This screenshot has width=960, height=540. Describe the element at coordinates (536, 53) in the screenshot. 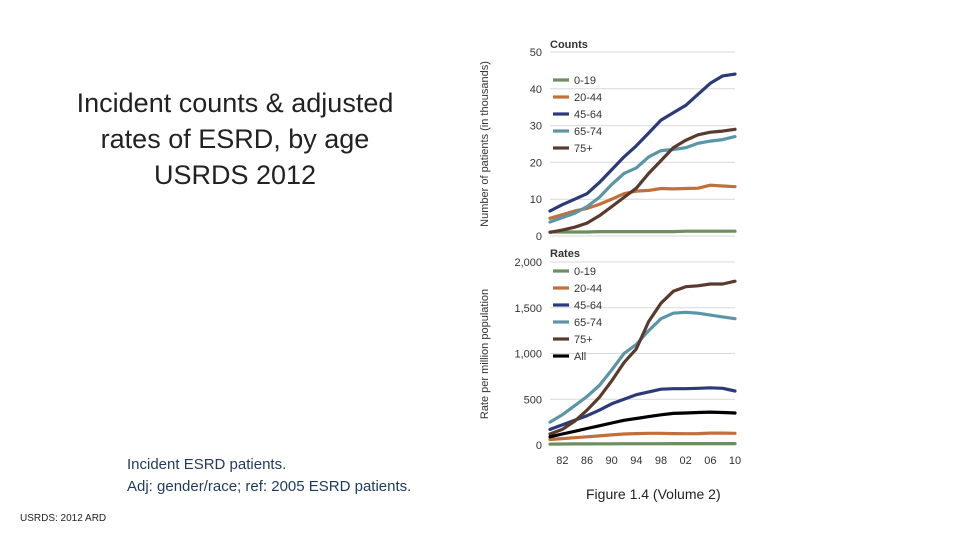

I see `counts-y-tick-label: 50` at that location.